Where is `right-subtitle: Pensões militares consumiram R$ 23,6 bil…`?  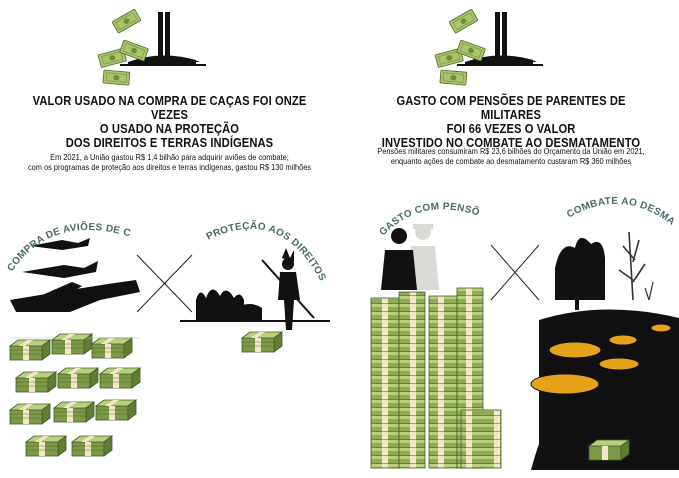 right-subtitle: Pensões militares consumiram R$ 23,6 bil… is located at coordinates (511, 156).